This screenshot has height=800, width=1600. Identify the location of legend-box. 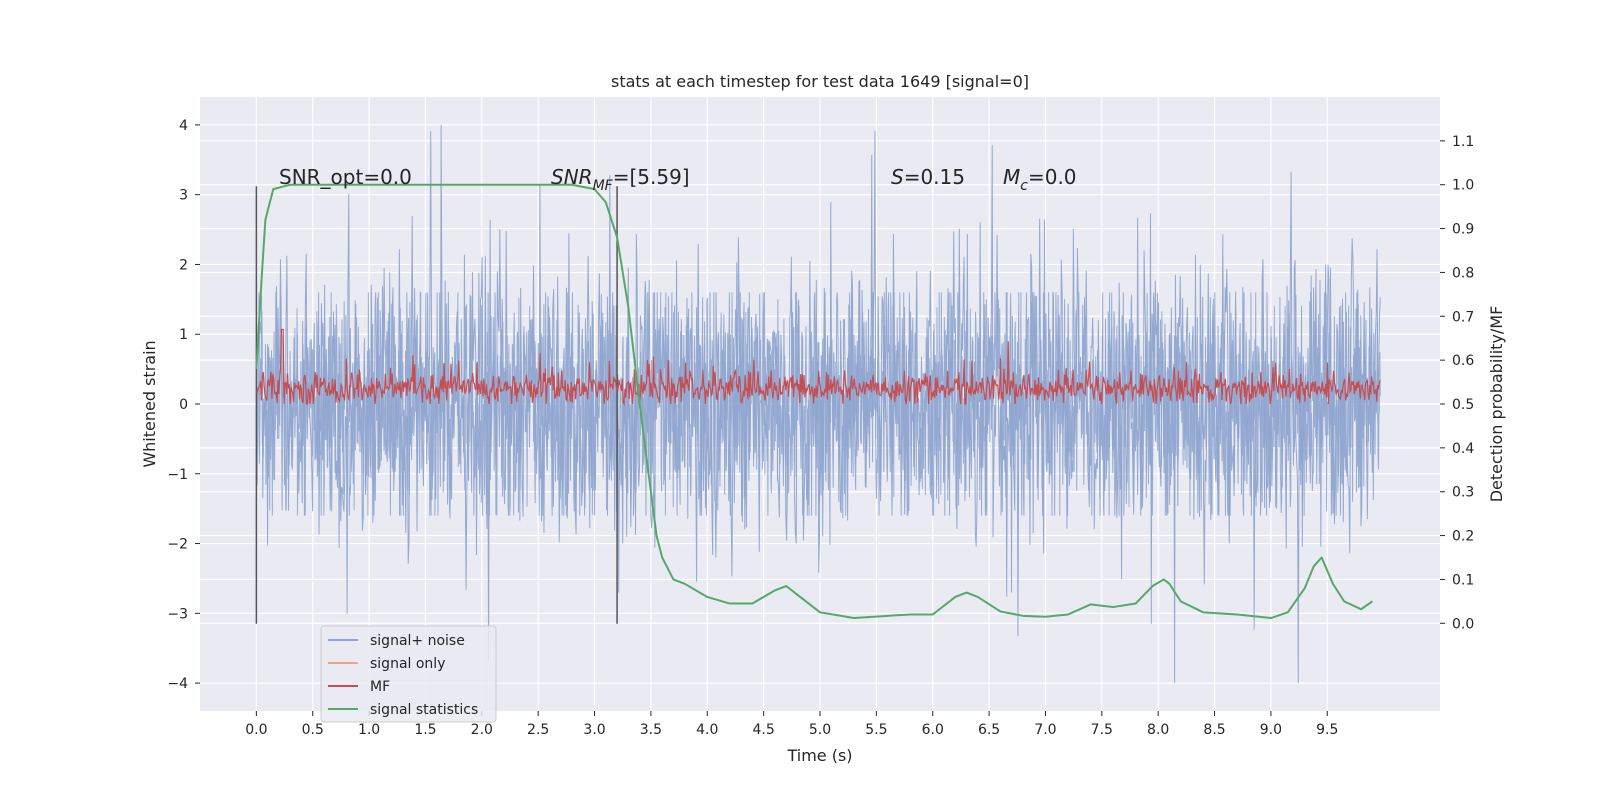
(408, 674).